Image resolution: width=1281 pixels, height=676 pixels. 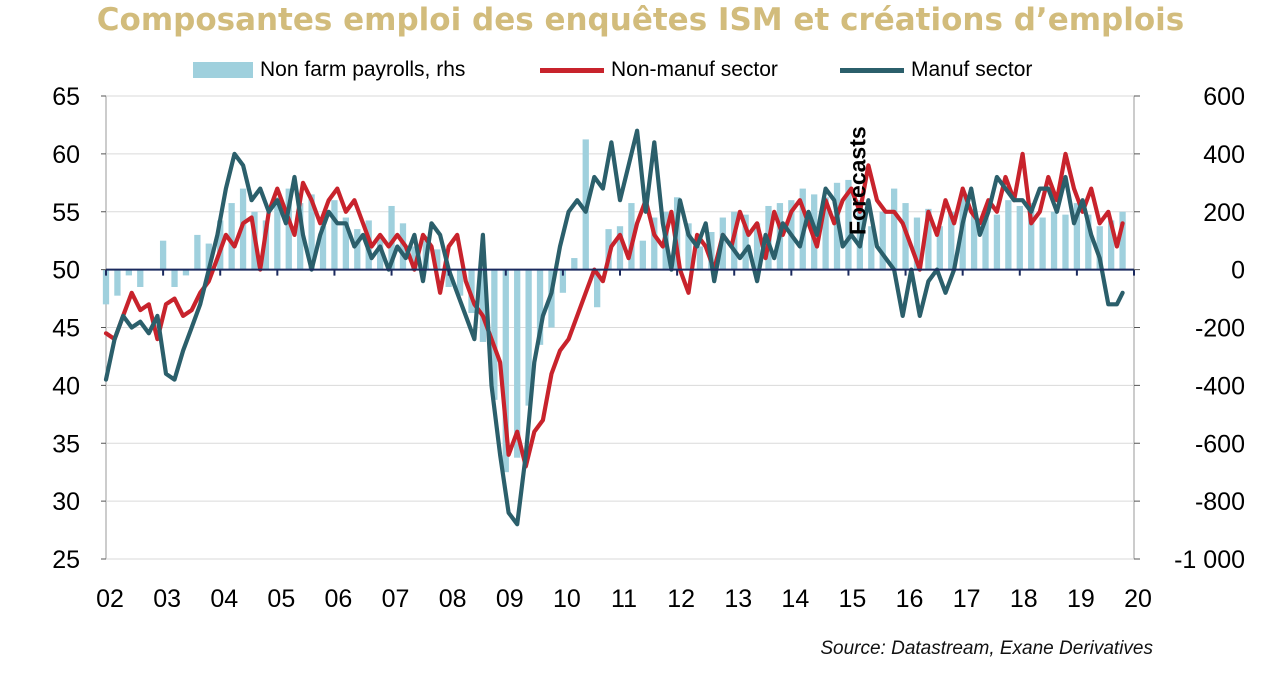 I want to click on y-left-tick-label: 40, so click(x=66, y=386).